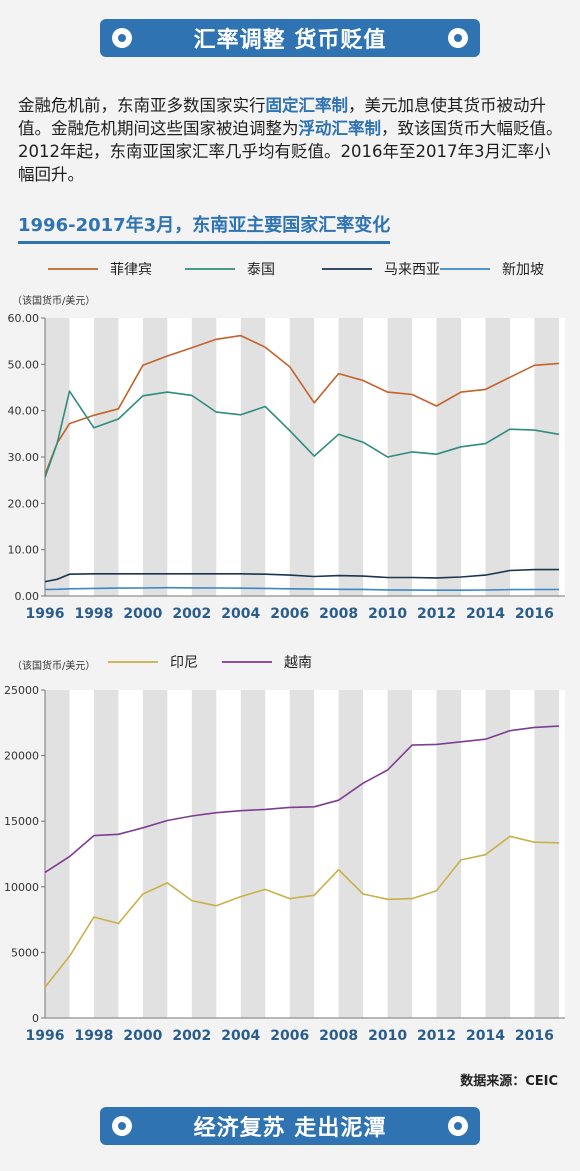 The image size is (580, 1171). I want to click on y-tick-label: 40.00, so click(24, 411).